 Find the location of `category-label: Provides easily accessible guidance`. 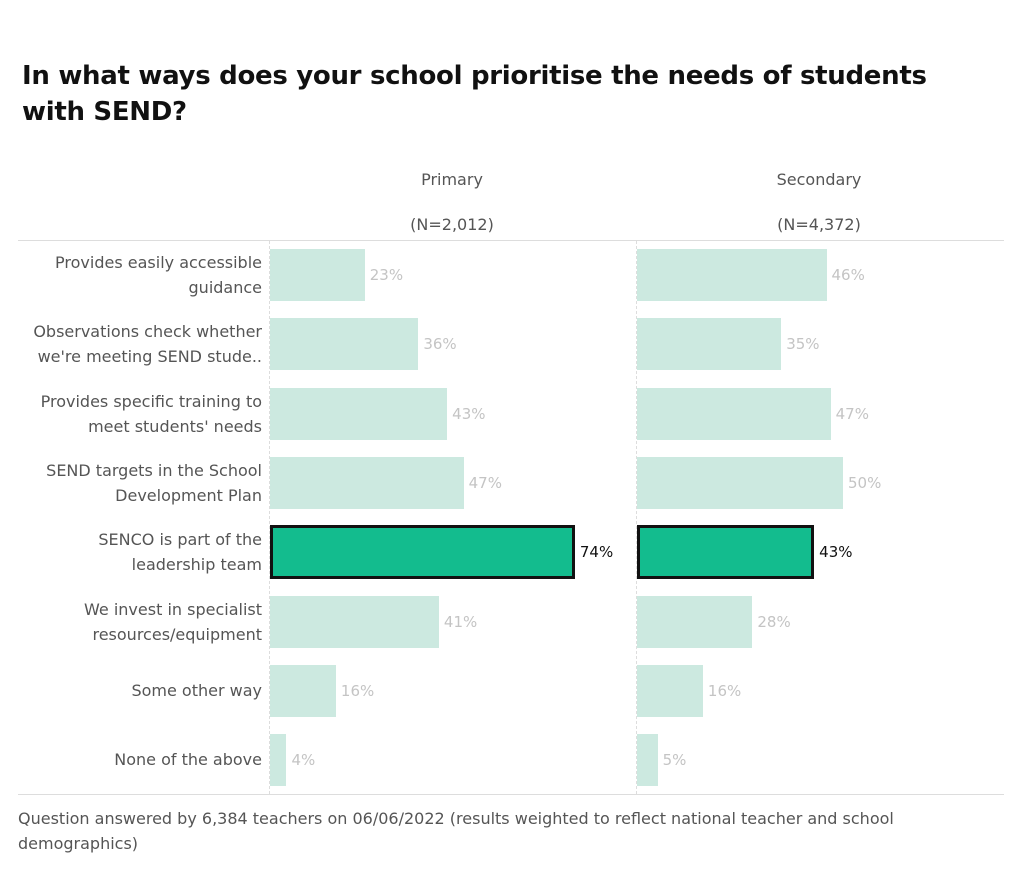

category-label: Provides easily accessible guidance is located at coordinates (158, 275).